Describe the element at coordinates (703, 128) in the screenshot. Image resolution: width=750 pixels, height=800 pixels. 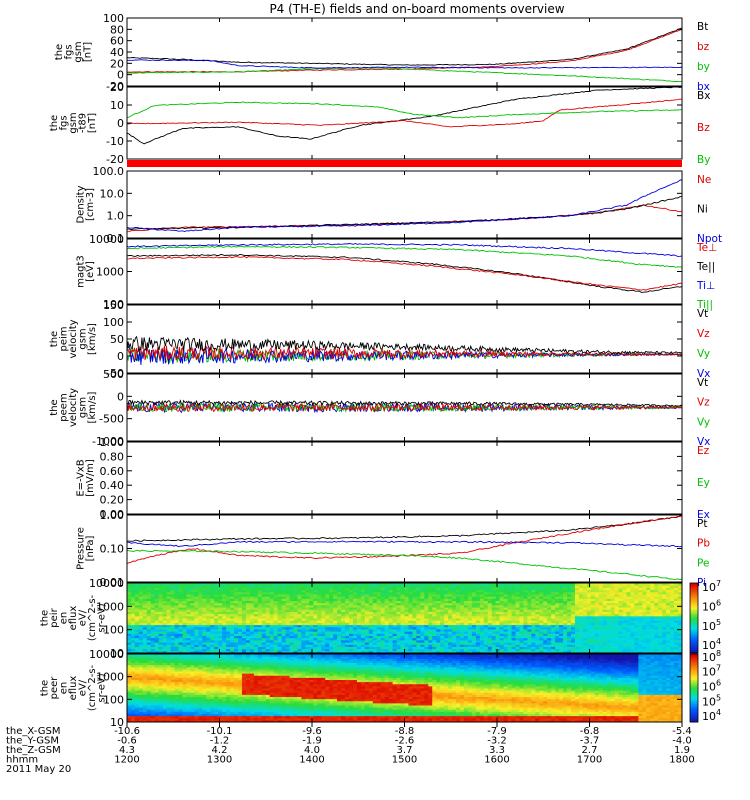
I see `legend-label-2: Bz` at that location.